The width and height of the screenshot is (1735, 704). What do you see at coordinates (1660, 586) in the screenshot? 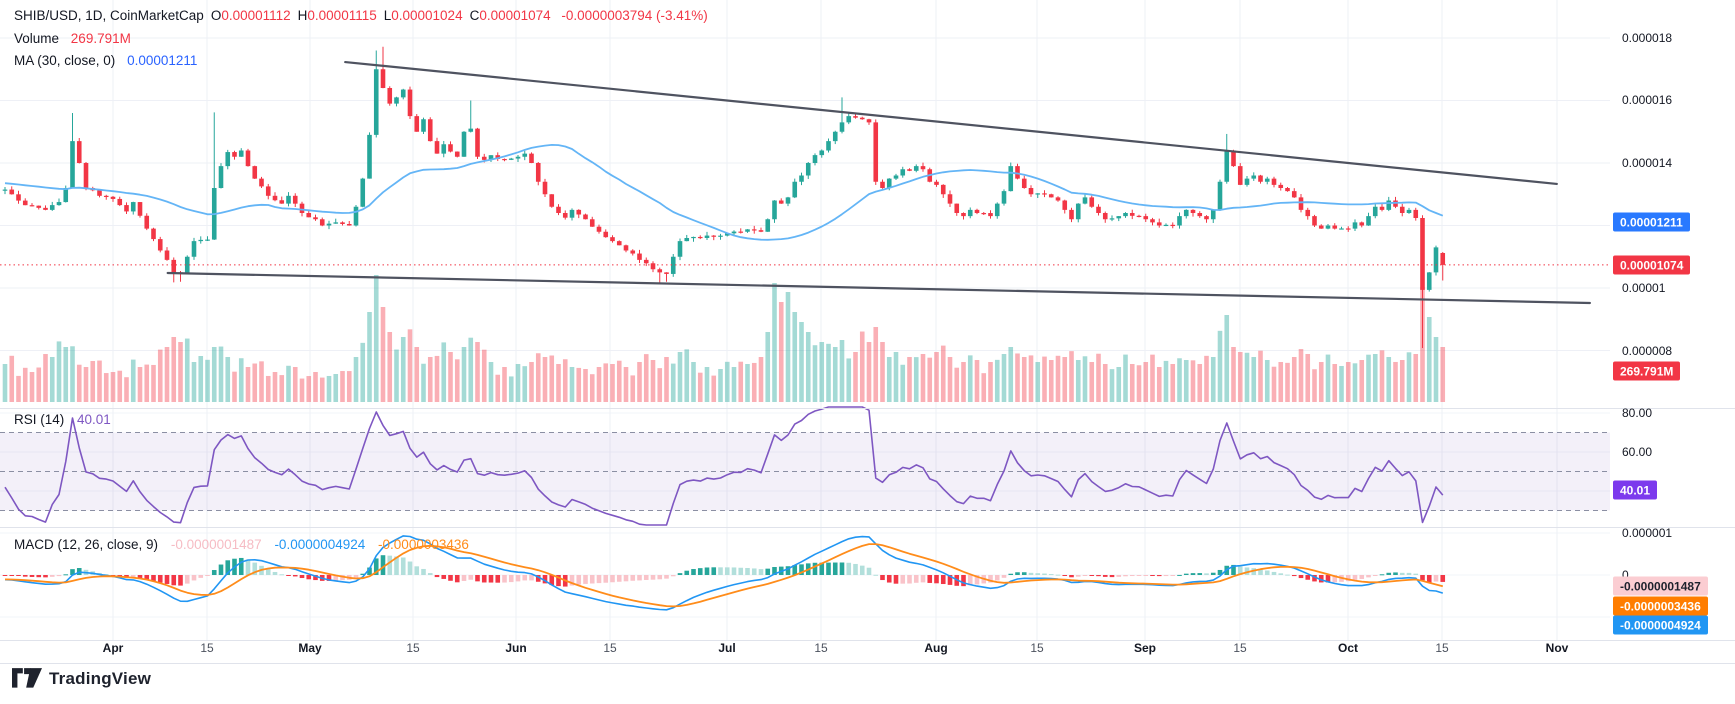
I see `price-axis-badge: -0.0000001487` at bounding box center [1660, 586].